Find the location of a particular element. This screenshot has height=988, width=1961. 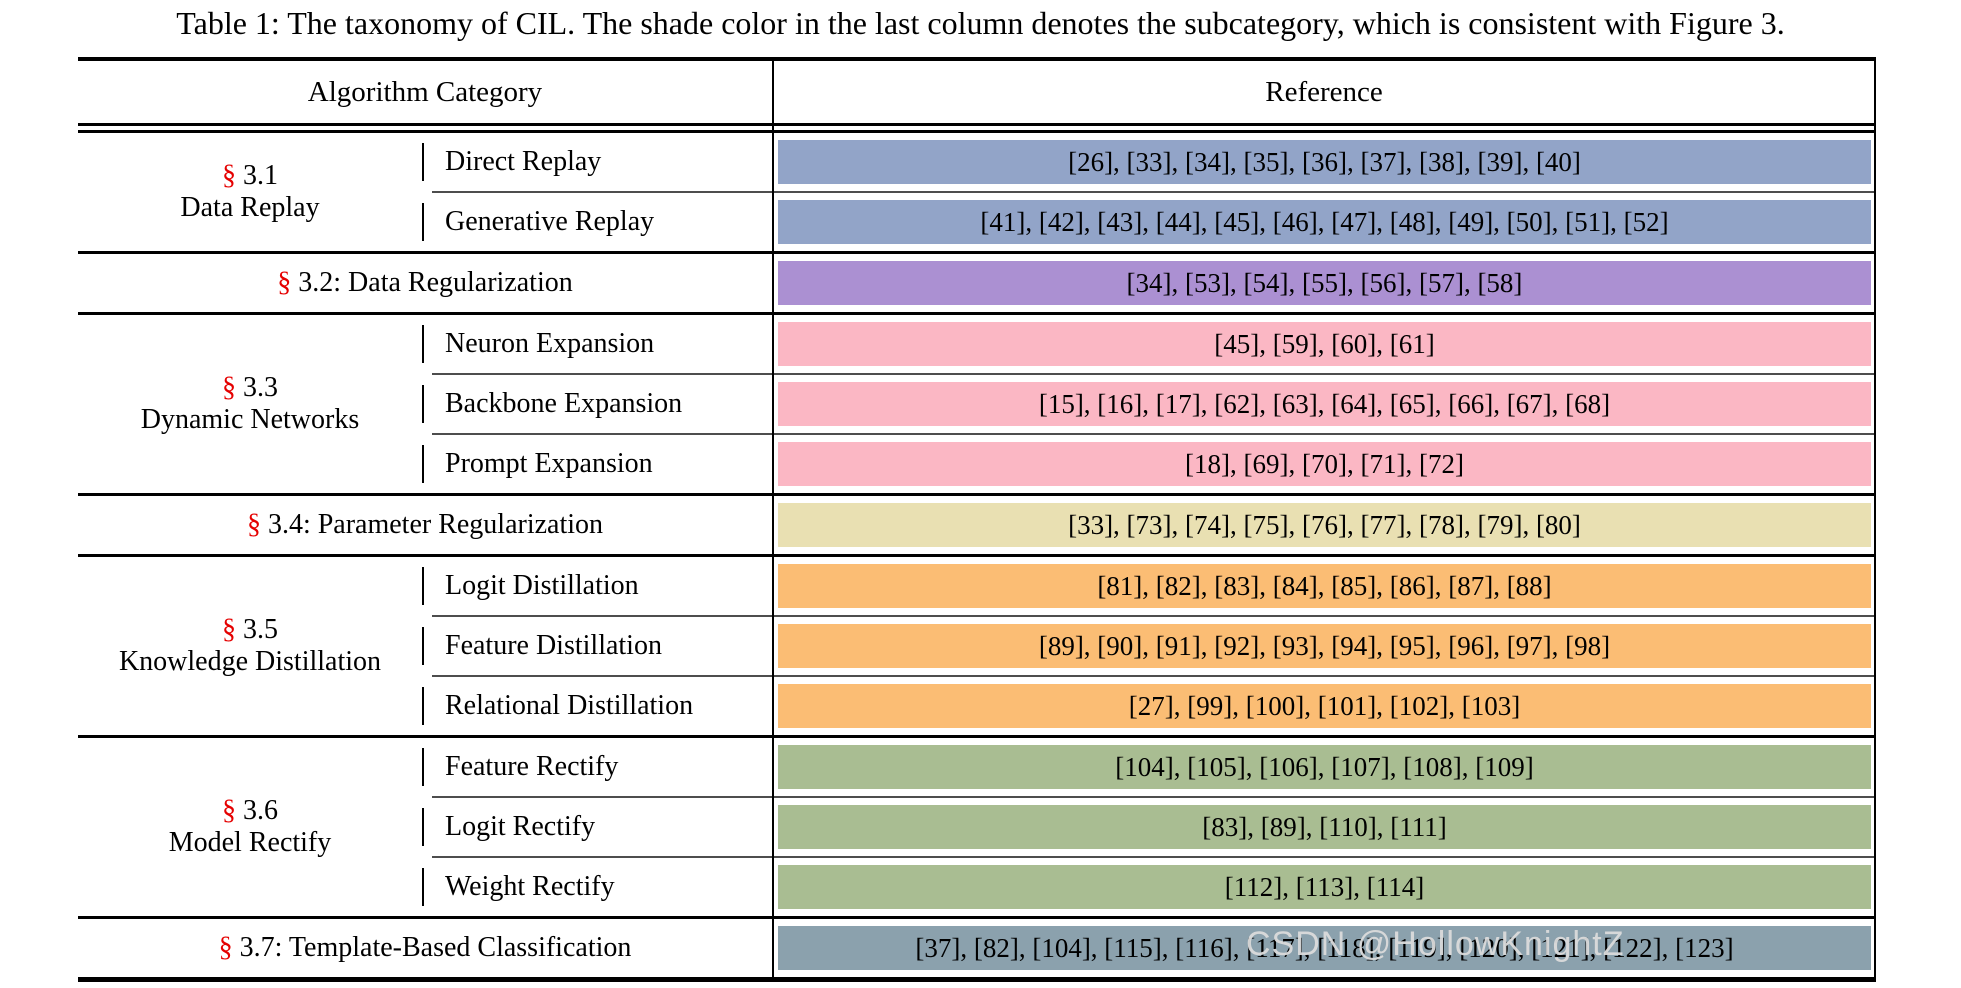

subcategory-label: Neuron Expansion is located at coordinates (550, 343).